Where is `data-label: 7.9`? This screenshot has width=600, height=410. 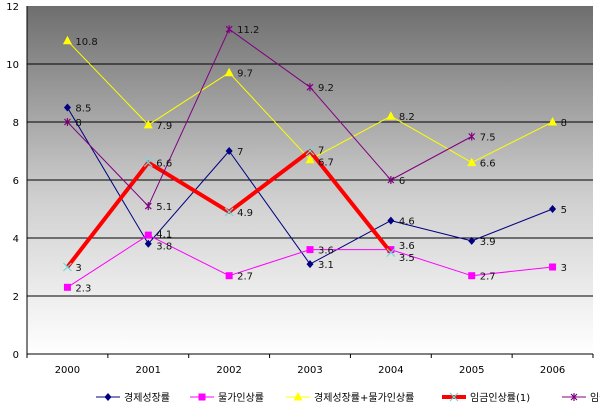
data-label: 7.9 is located at coordinates (164, 126).